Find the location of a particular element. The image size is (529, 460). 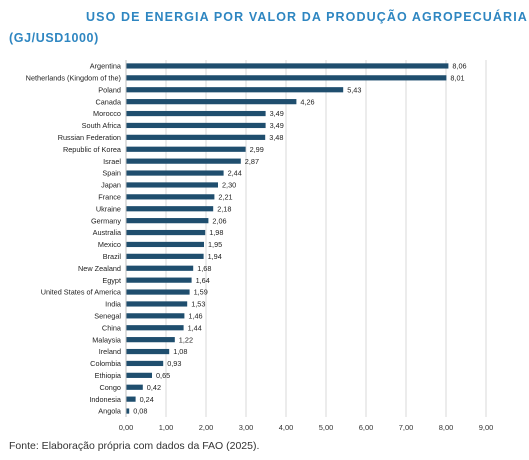

category-label: Australia is located at coordinates (107, 232).